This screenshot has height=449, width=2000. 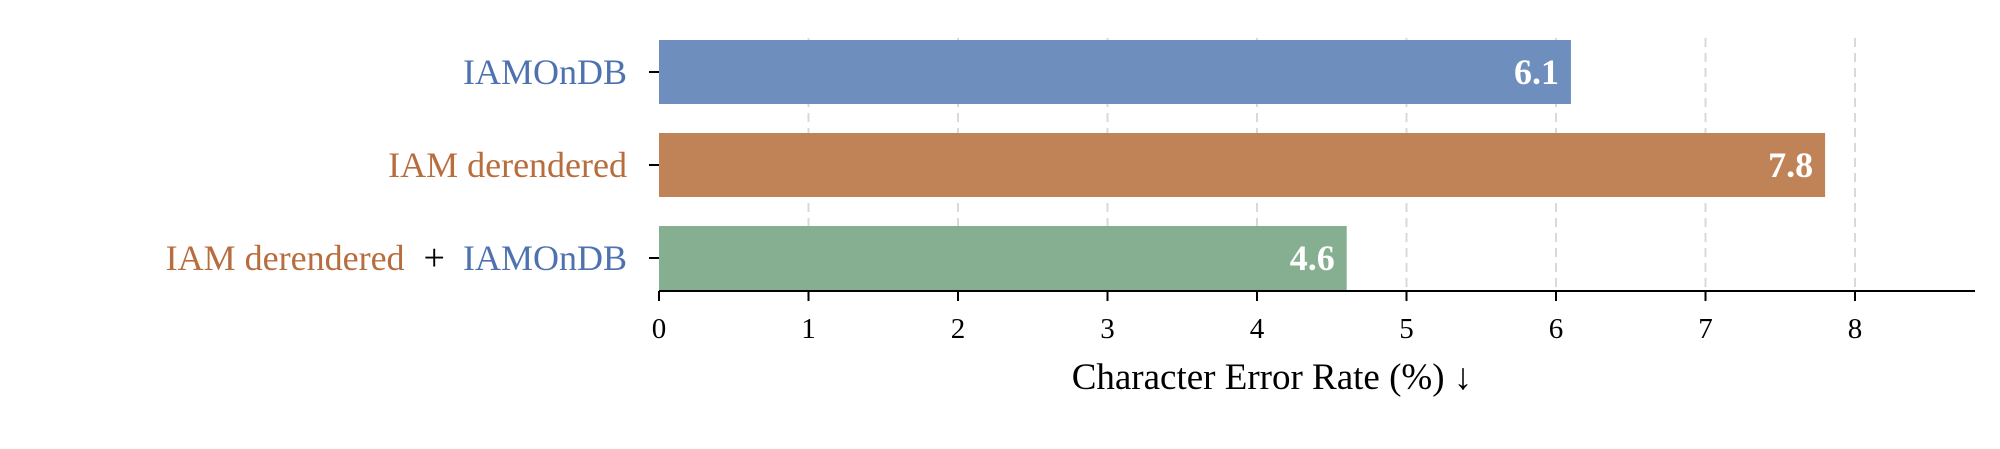 What do you see at coordinates (808, 329) in the screenshot?
I see `x-tick-label: 1` at bounding box center [808, 329].